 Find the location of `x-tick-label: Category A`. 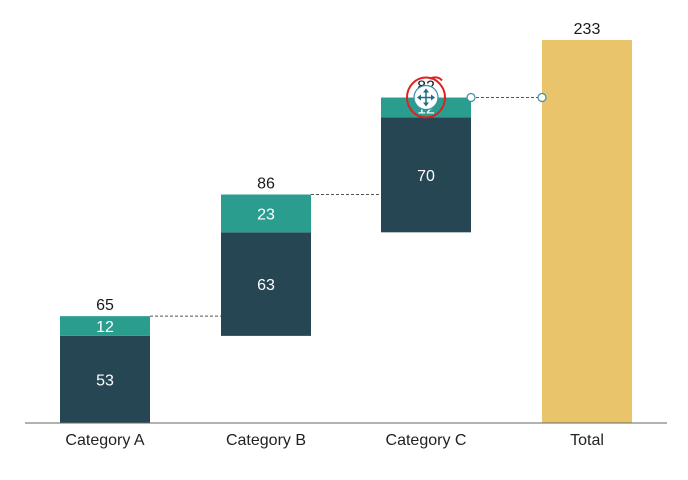

x-tick-label: Category A is located at coordinates (104, 440).